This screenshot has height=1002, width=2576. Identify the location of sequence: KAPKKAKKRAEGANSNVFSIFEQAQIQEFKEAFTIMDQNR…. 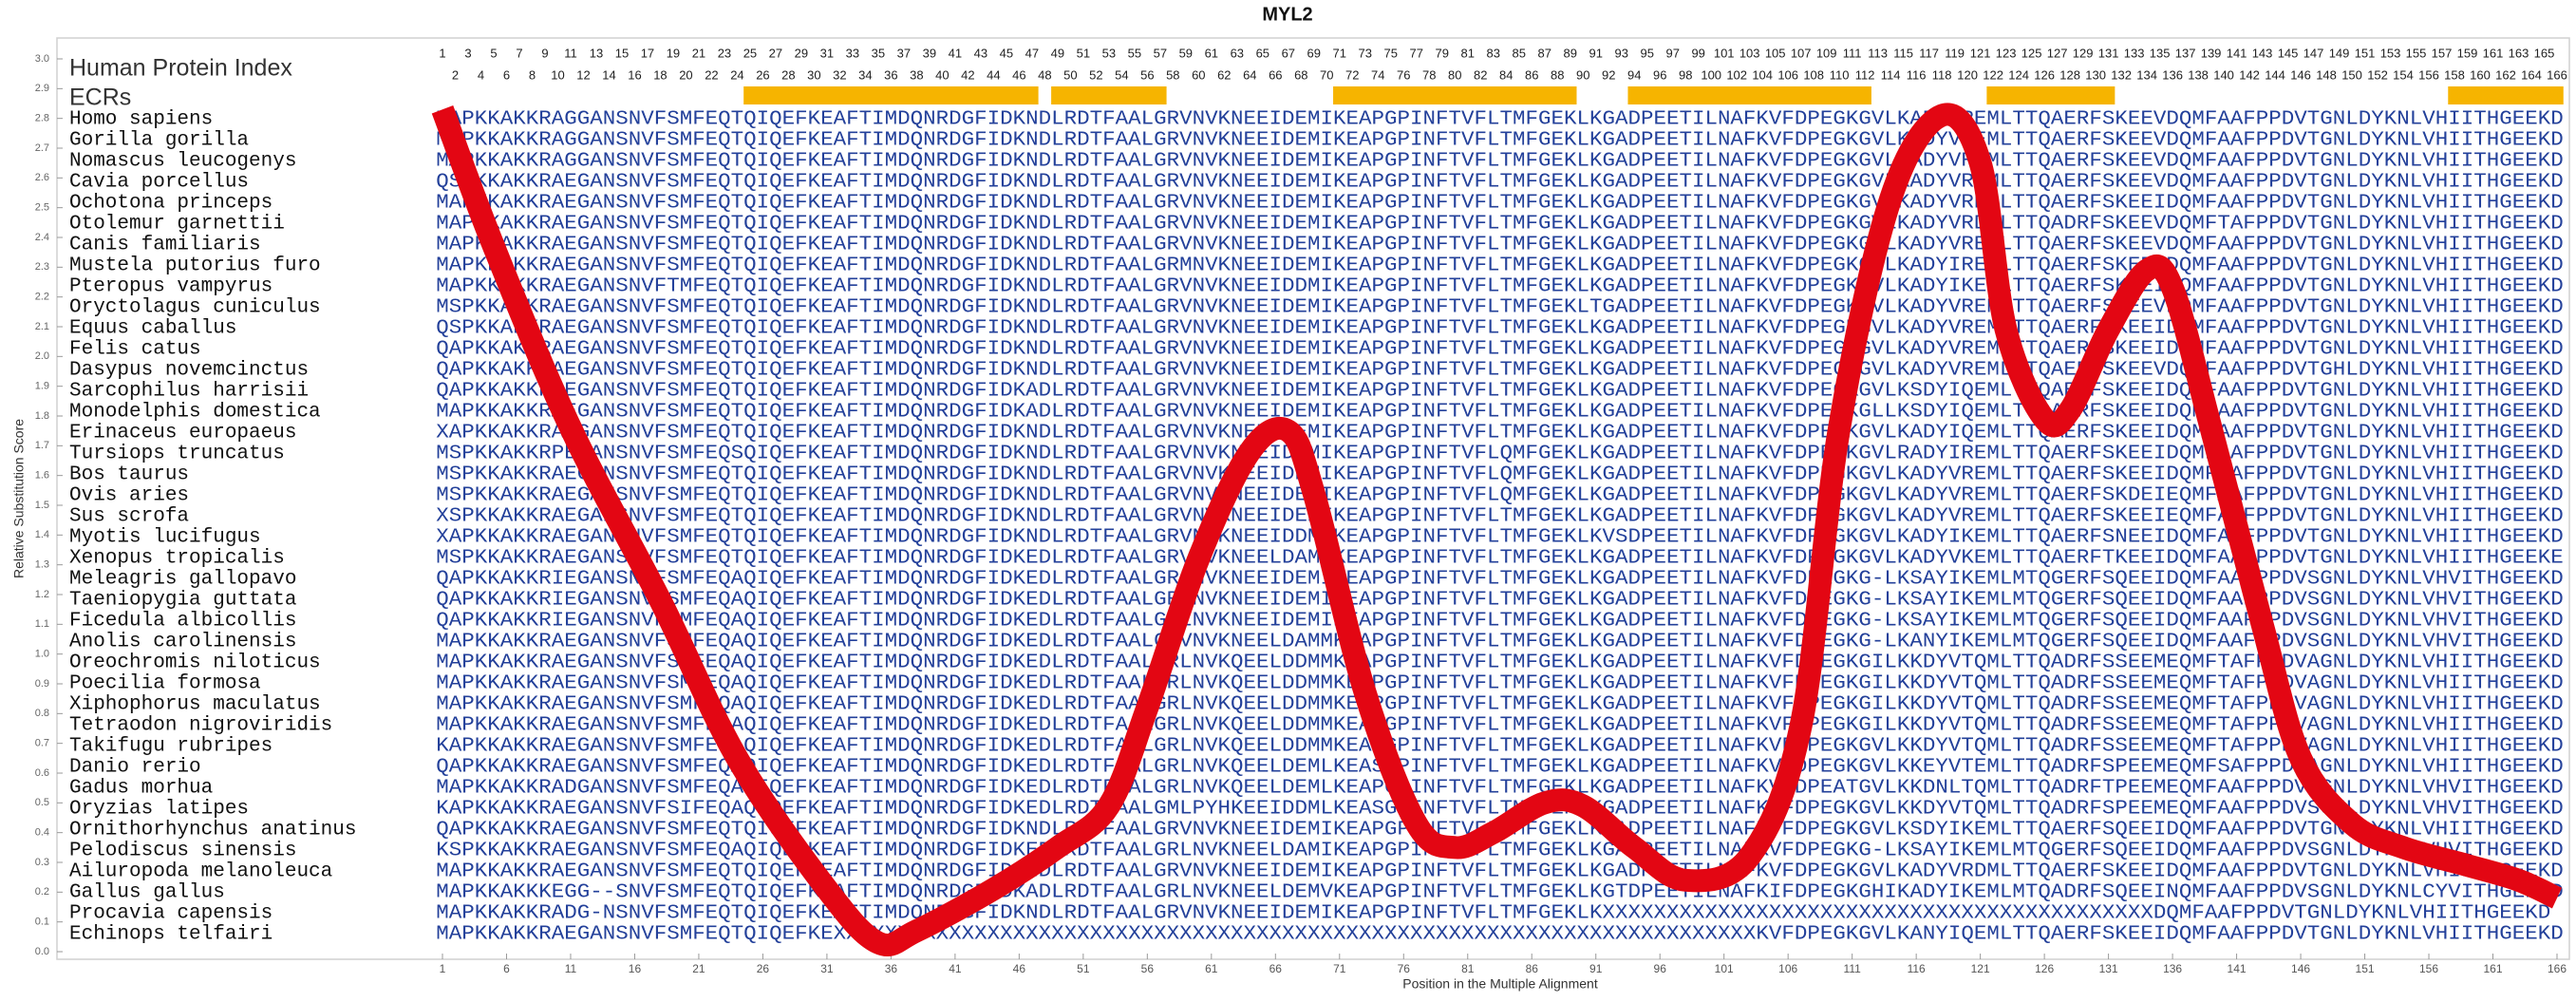
(1499, 810).